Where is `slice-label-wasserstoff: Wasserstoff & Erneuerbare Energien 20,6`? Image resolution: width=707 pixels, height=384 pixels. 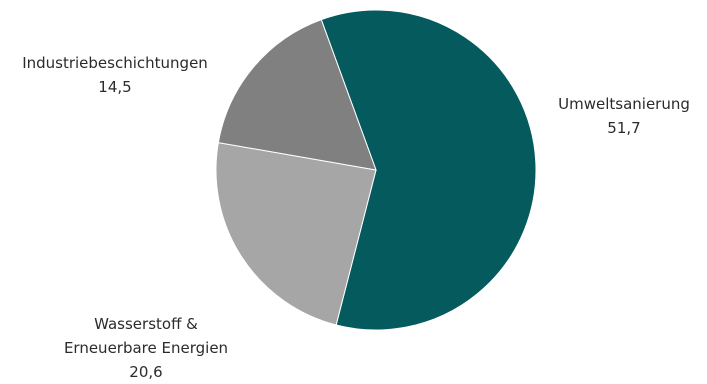
slice-label-wasserstoff: Wasserstoff & Erneuerbare Energien 20,6 is located at coordinates (146, 348).